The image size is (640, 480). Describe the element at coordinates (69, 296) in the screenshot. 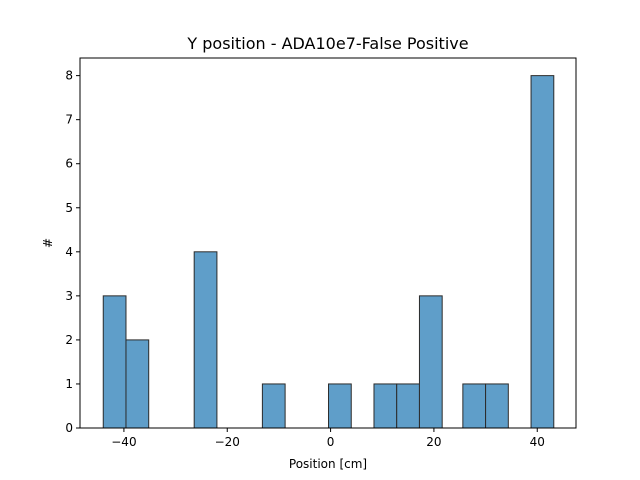

I see `y-tick-label: 3` at that location.